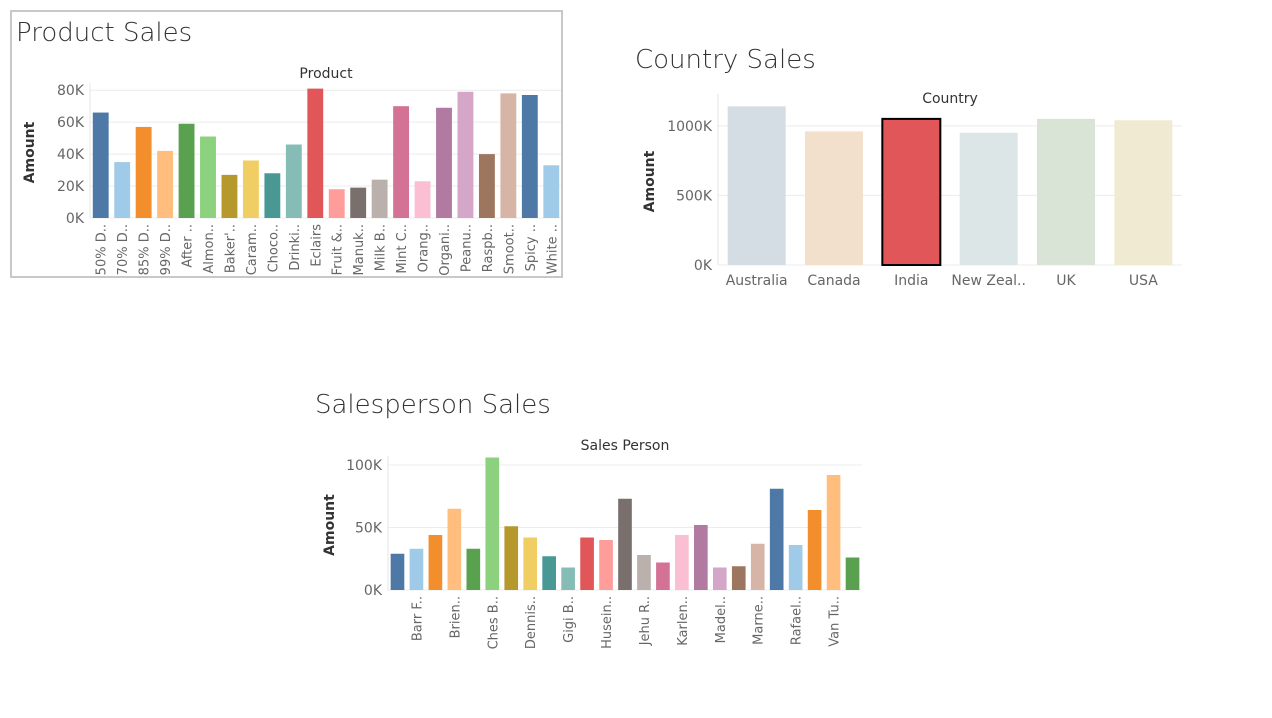  I want to click on bar-karlen-, so click(682, 562).